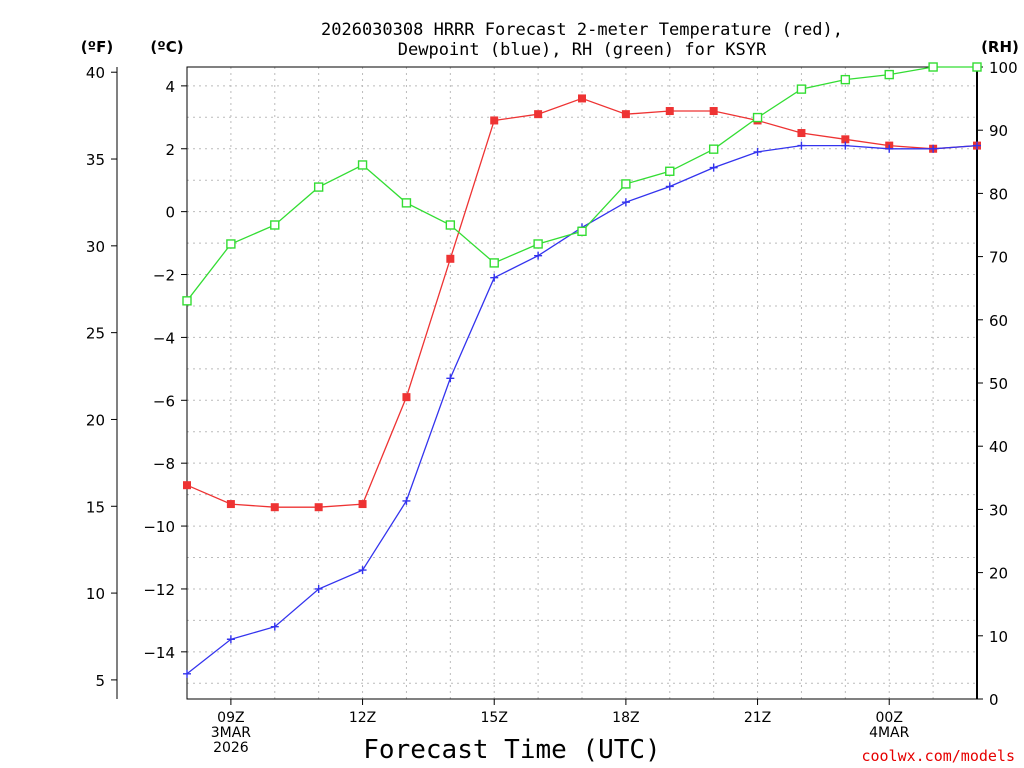  What do you see at coordinates (95, 334) in the screenshot?
I see `fahrenheit-tick-label: 25` at bounding box center [95, 334].